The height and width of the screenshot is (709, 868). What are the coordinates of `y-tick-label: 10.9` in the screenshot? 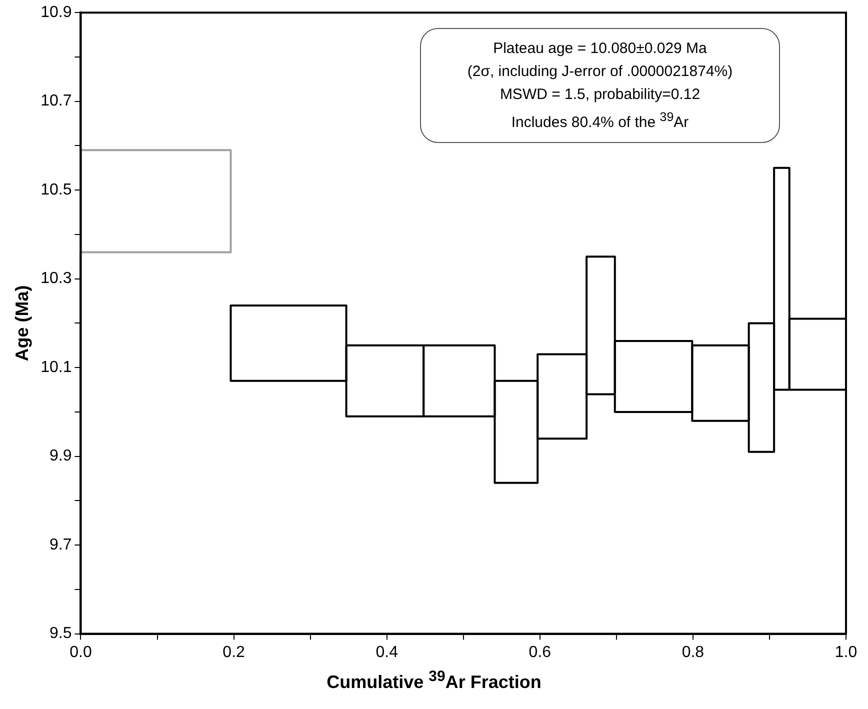 It's located at (56, 13).